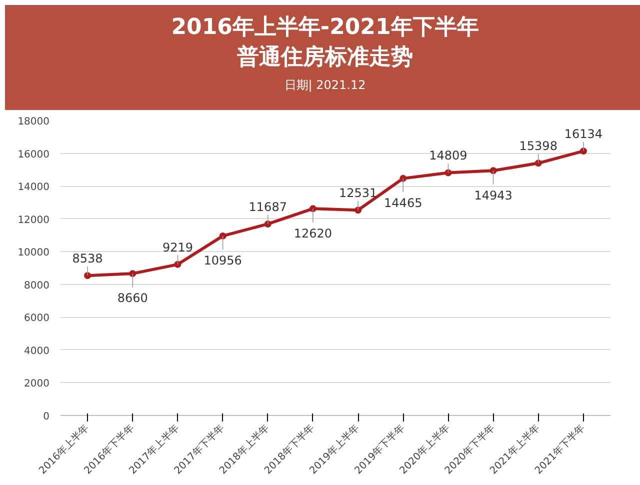 This screenshot has width=640, height=485. I want to click on data-label: 16134, so click(583, 133).